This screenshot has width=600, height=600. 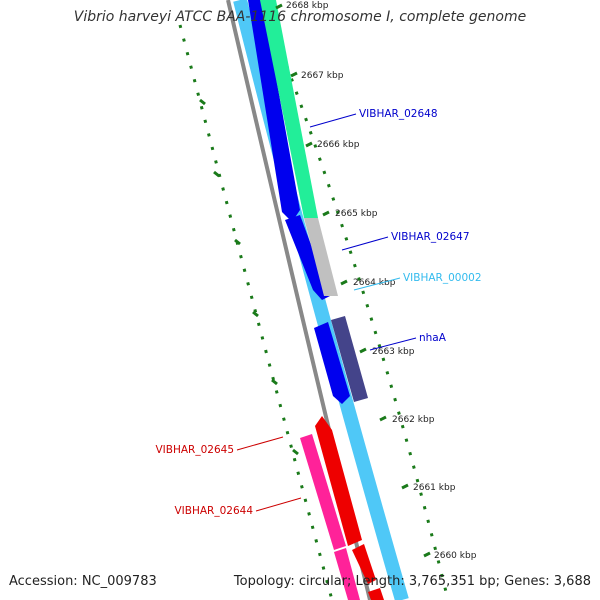 I want to click on tick-label: 2661 kbp, so click(x=434, y=488).